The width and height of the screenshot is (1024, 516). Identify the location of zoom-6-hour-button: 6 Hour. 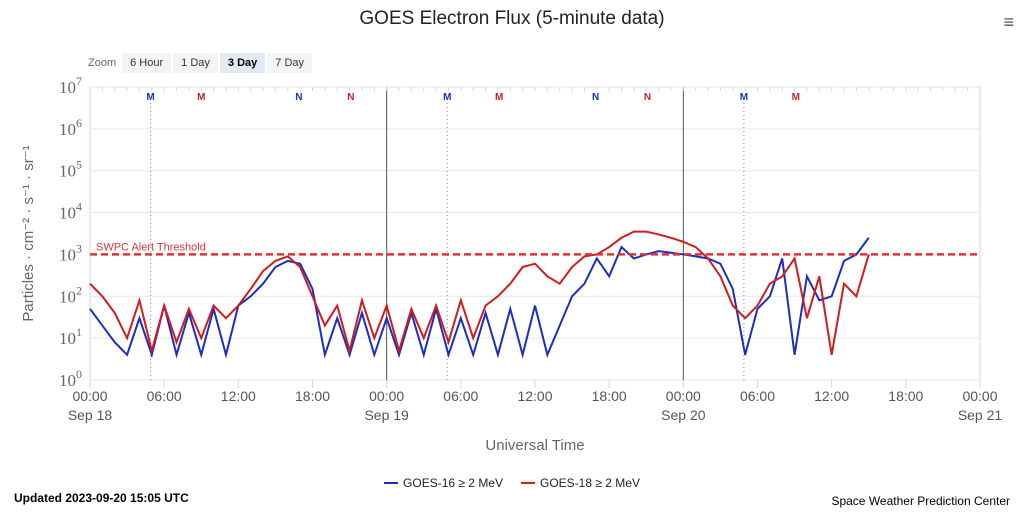
(147, 63).